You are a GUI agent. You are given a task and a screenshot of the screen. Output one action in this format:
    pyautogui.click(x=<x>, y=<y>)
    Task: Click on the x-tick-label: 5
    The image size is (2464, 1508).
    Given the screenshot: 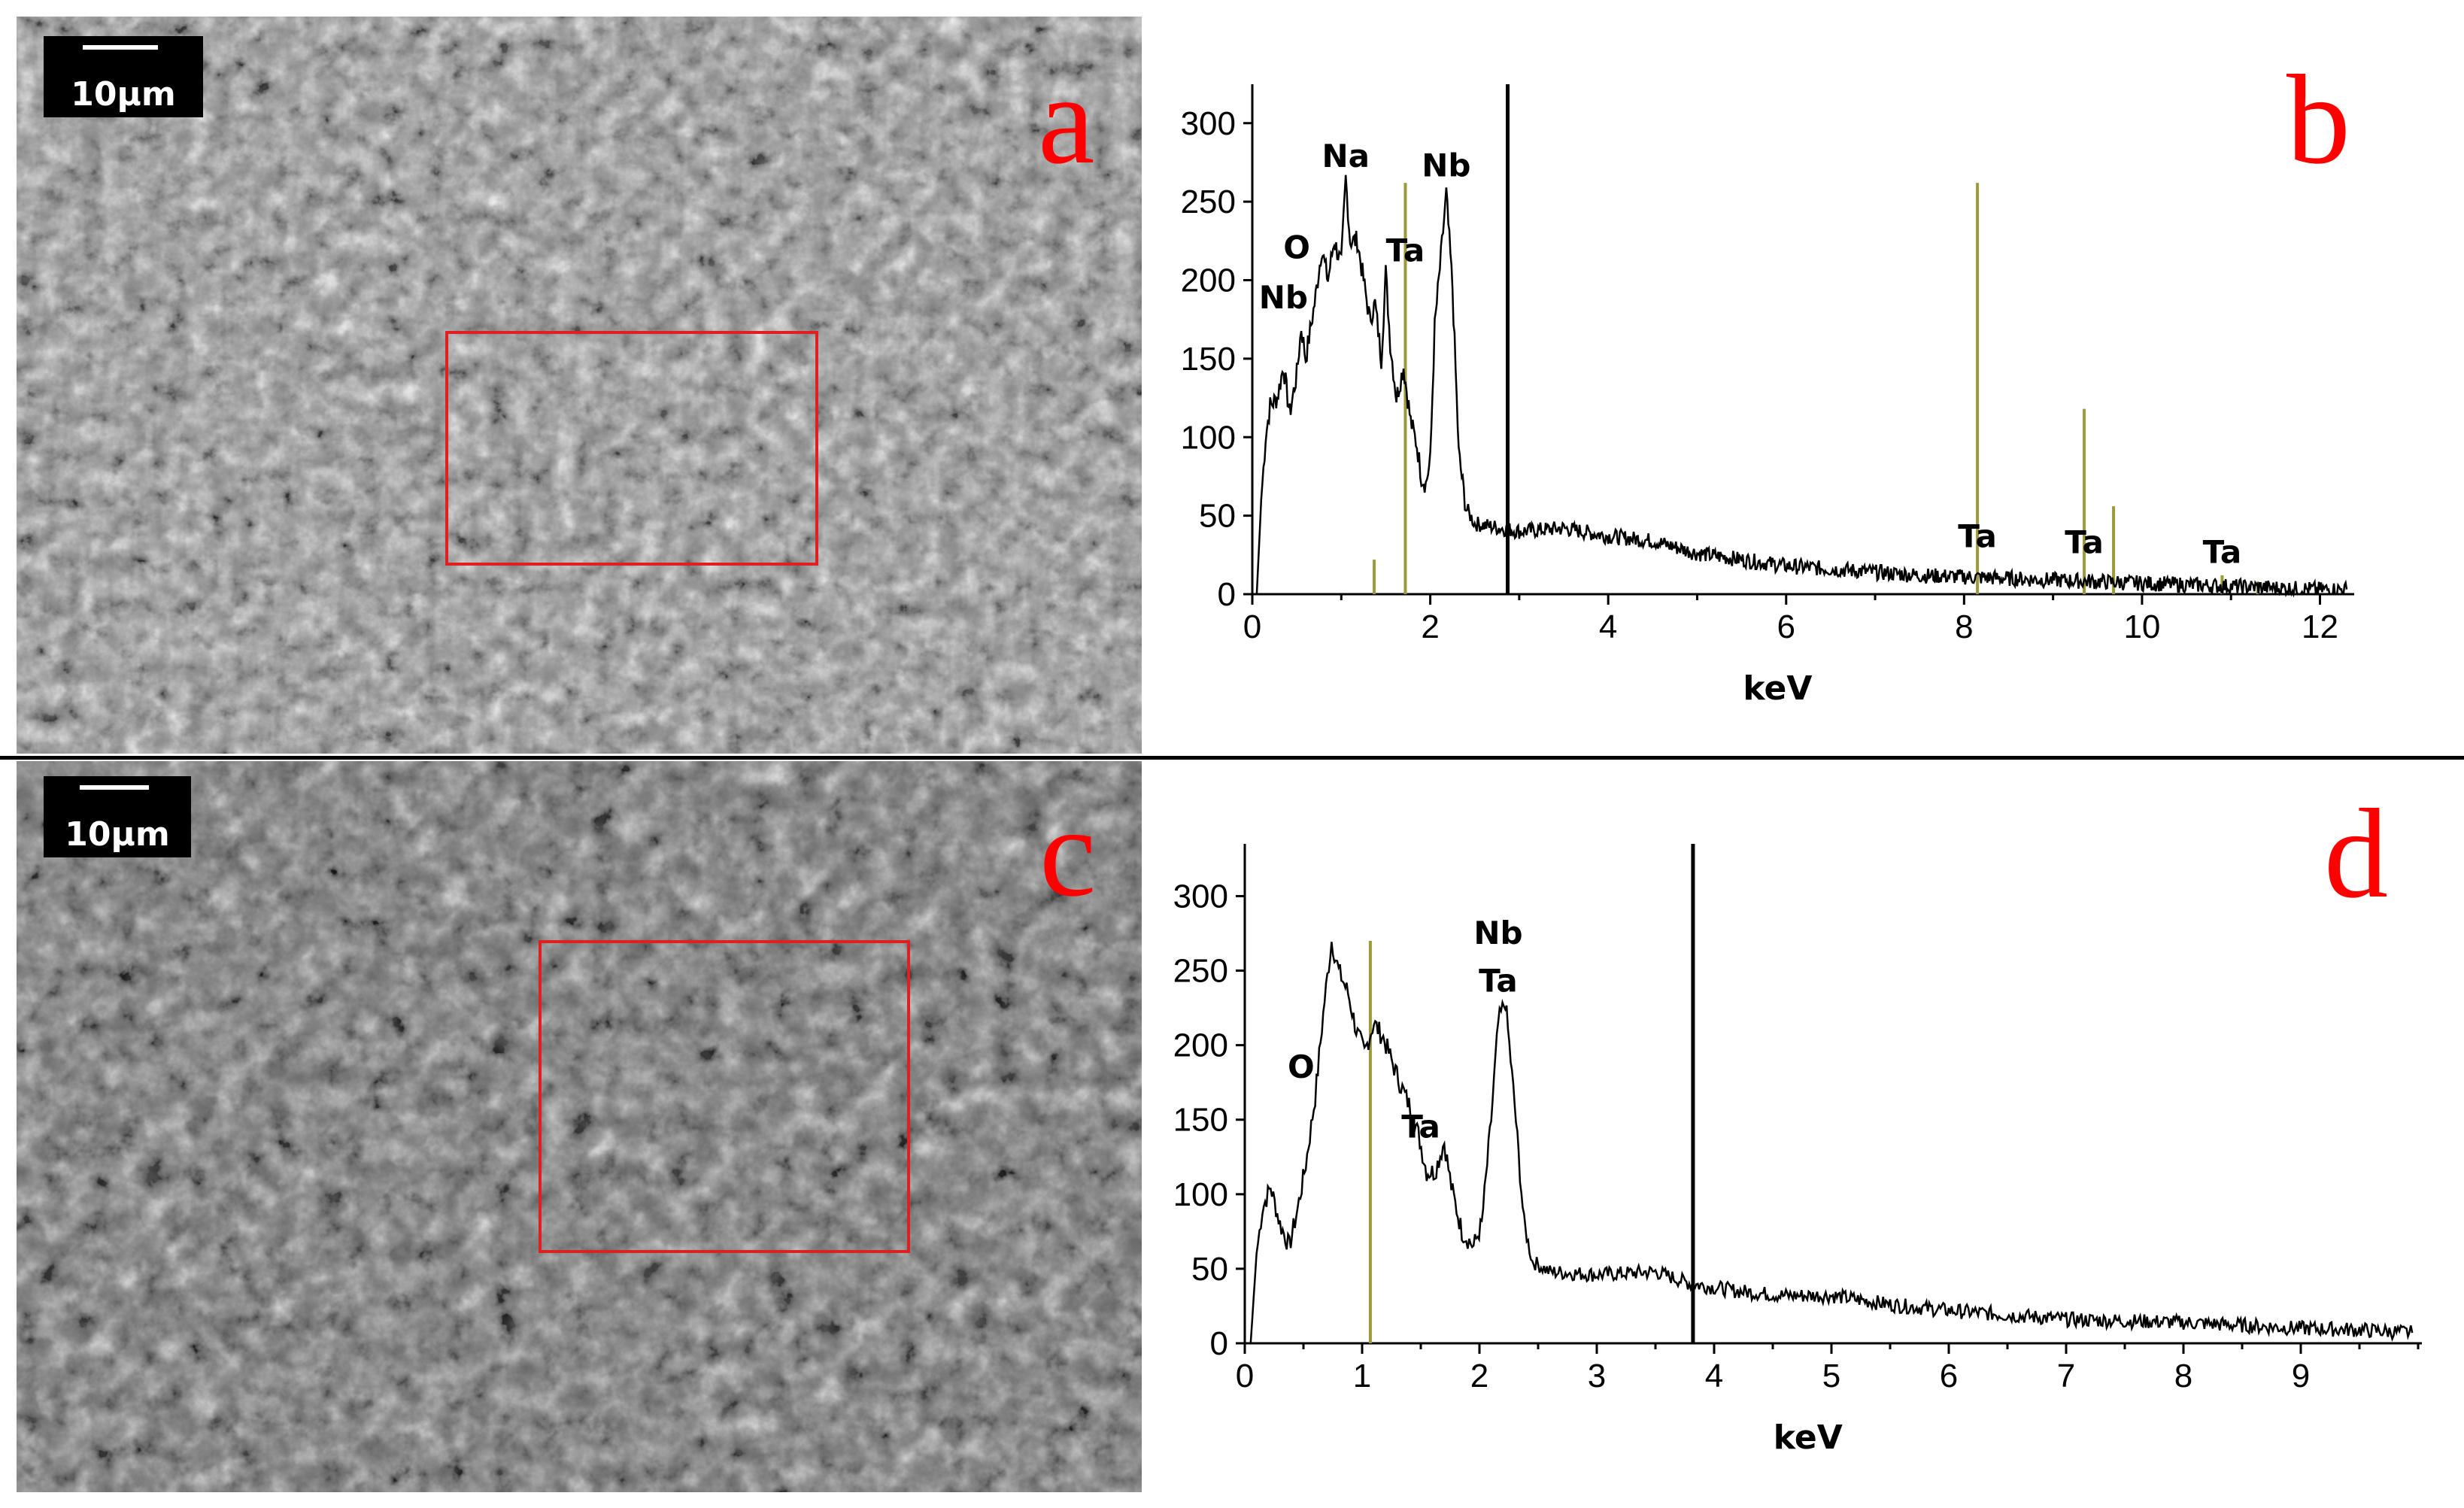 What is the action you would take?
    pyautogui.click(x=1831, y=1376)
    